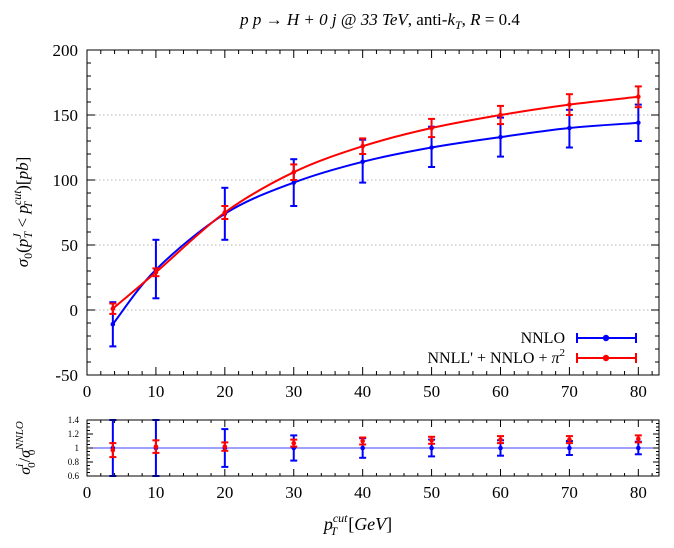 The width and height of the screenshot is (674, 548). Describe the element at coordinates (77, 448) in the screenshot. I see `ratio-y-tick-label: 1` at that location.